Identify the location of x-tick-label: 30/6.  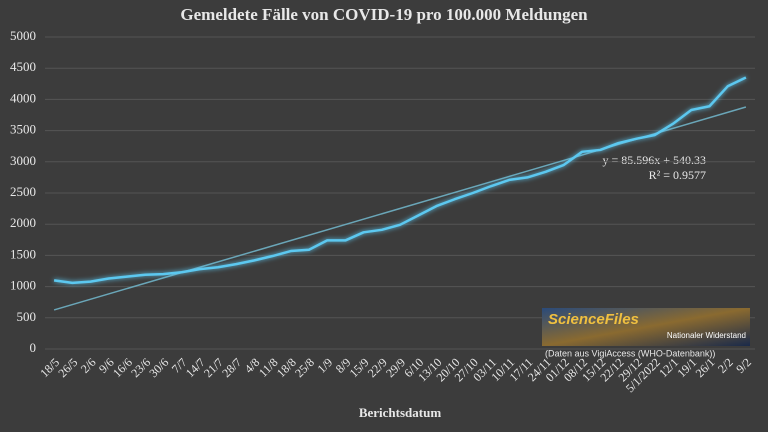
(158, 367).